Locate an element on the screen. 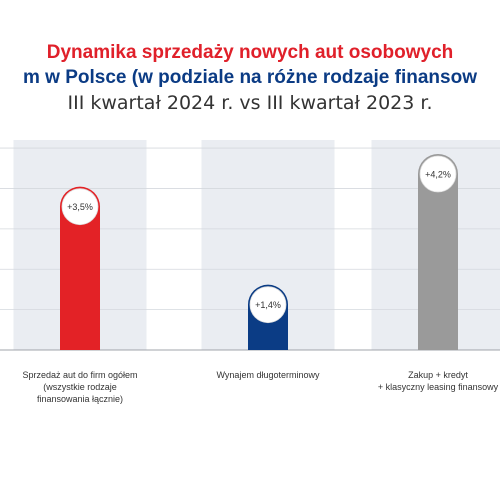 The width and height of the screenshot is (500, 500). category-label-line: Zakup + kredyt is located at coordinates (438, 375).